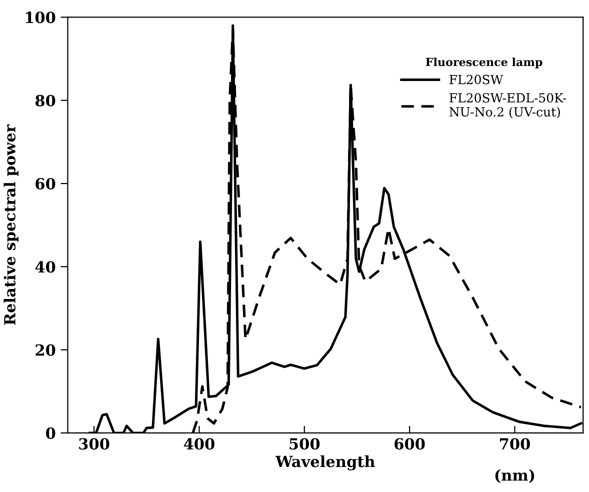 The width and height of the screenshot is (589, 492). What do you see at coordinates (45, 100) in the screenshot?
I see `y-tick-label: 80` at bounding box center [45, 100].